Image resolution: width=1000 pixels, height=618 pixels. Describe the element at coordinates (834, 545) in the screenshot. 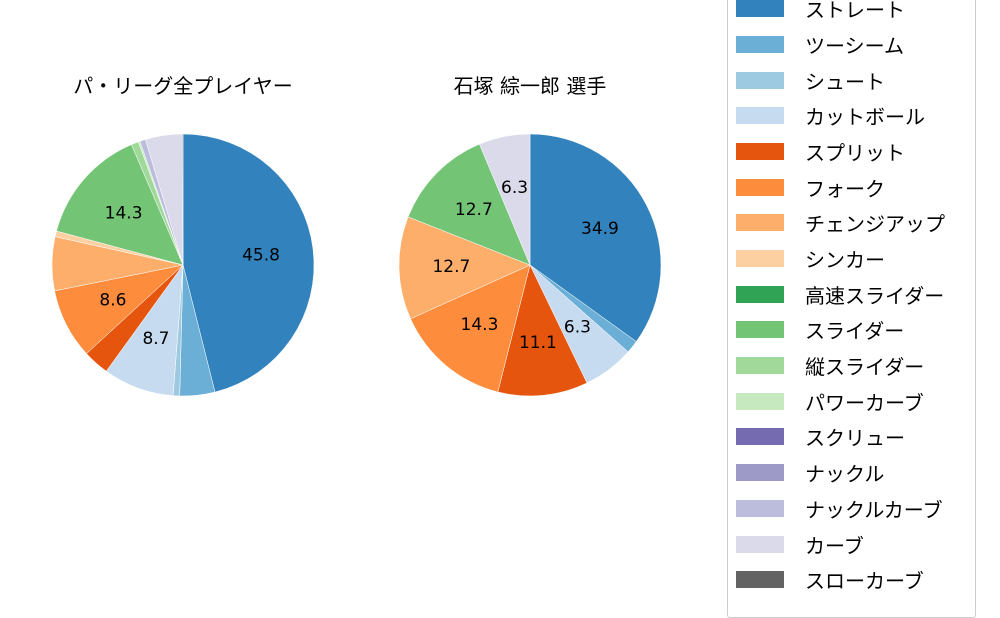

I see `legend-label: カーブ` at that location.